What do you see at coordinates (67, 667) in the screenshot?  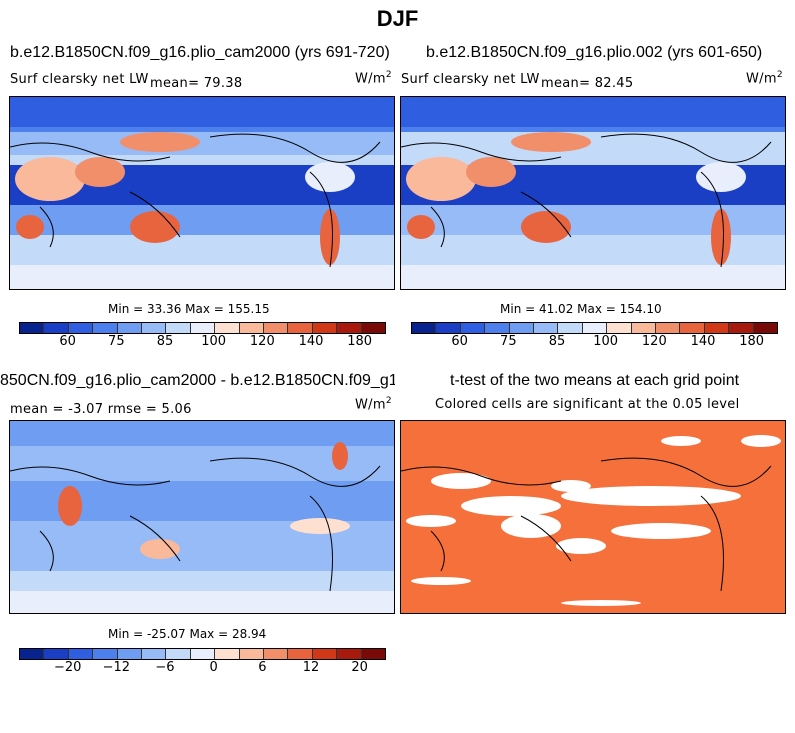 I see `colorbar-tick-label: −20` at bounding box center [67, 667].